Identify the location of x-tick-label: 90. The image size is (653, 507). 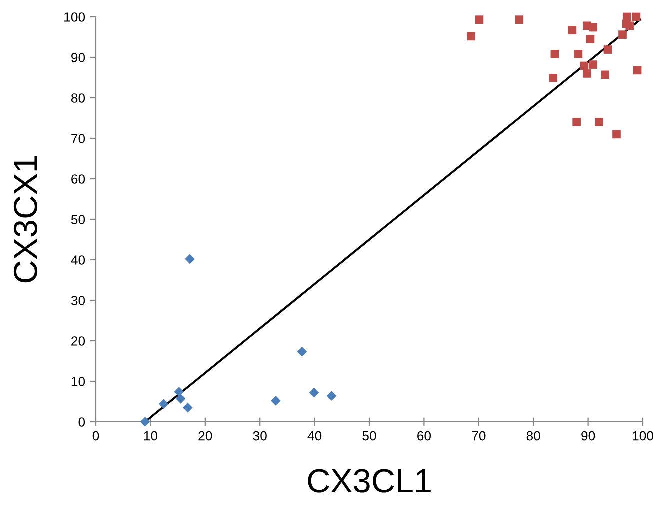
(589, 436).